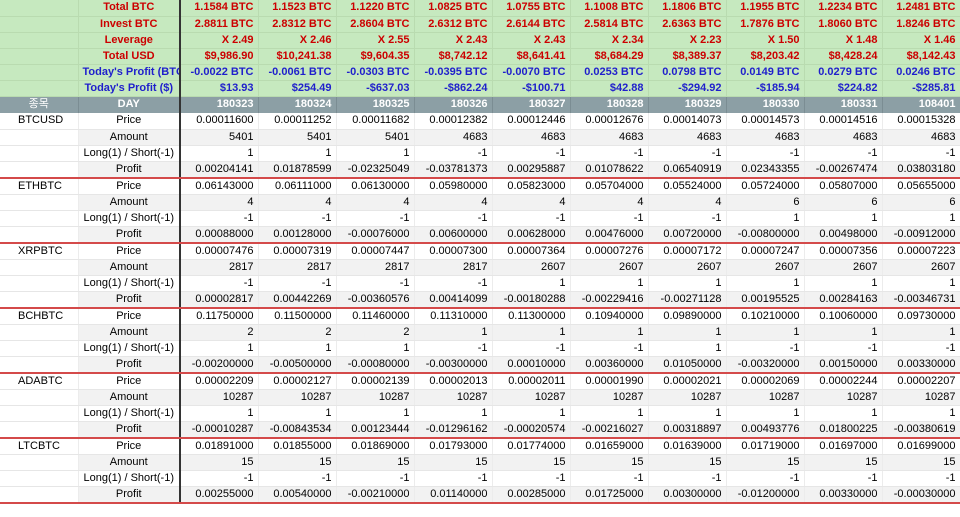 This screenshot has width=960, height=517. What do you see at coordinates (375, 170) in the screenshot?
I see `value-cell: -0.02325049` at bounding box center [375, 170].